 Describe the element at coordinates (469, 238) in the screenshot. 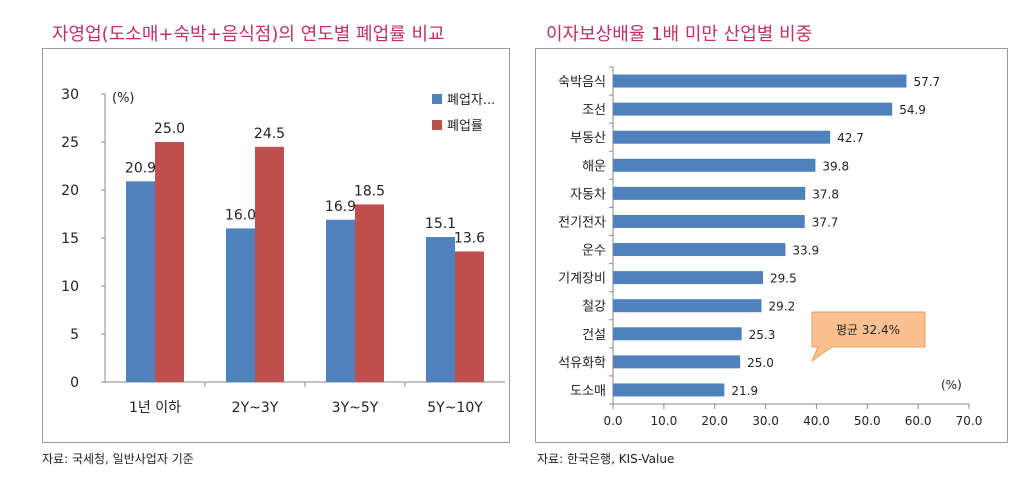

I see `bar-data-label: 13.6` at that location.